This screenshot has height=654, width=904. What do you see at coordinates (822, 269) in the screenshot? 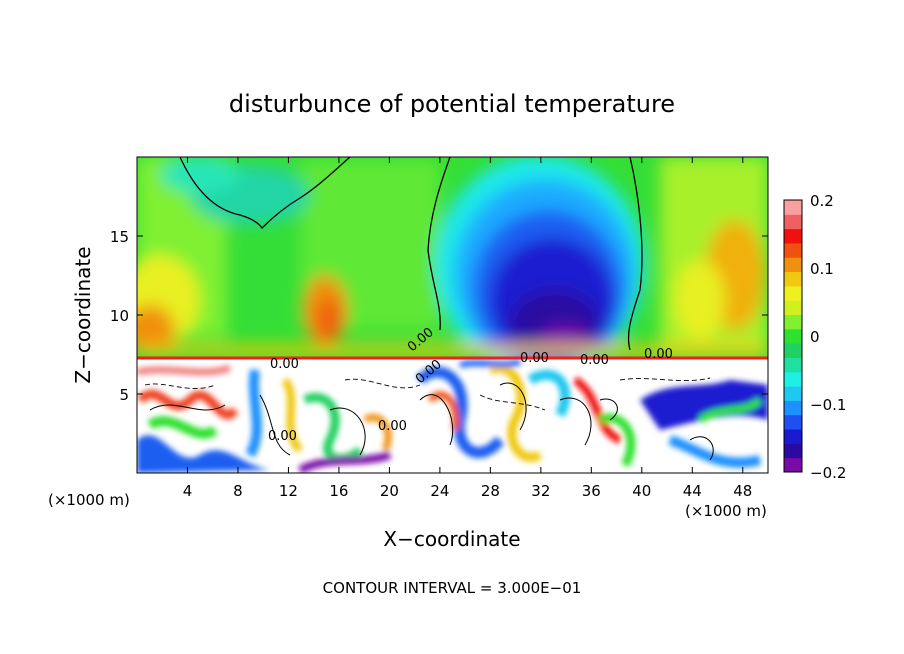
I see `colorbar-tick-label: 0.1` at bounding box center [822, 269].